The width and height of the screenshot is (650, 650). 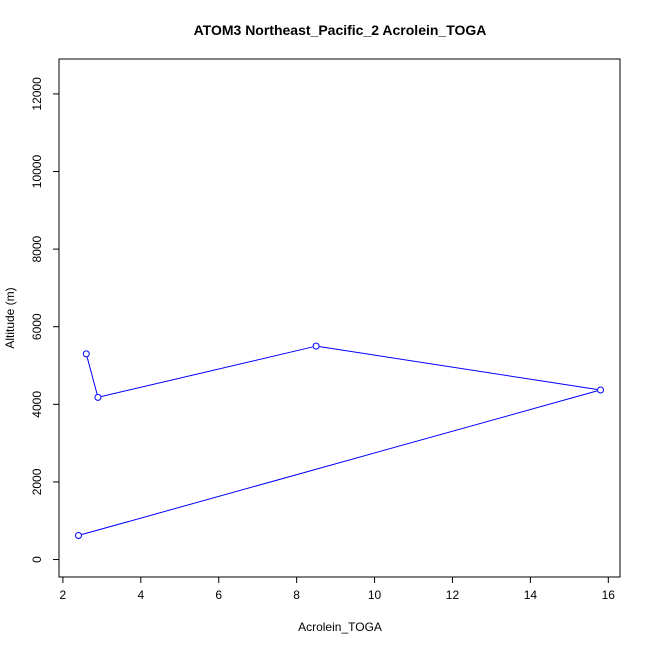 I want to click on x-tick-label: 8, so click(x=296, y=595).